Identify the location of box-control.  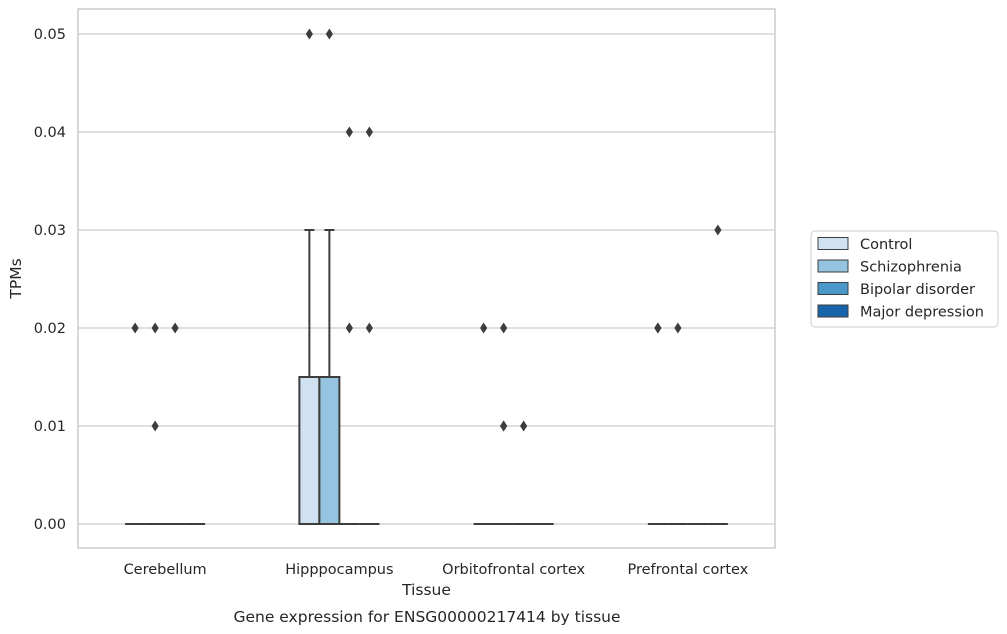
(309, 377).